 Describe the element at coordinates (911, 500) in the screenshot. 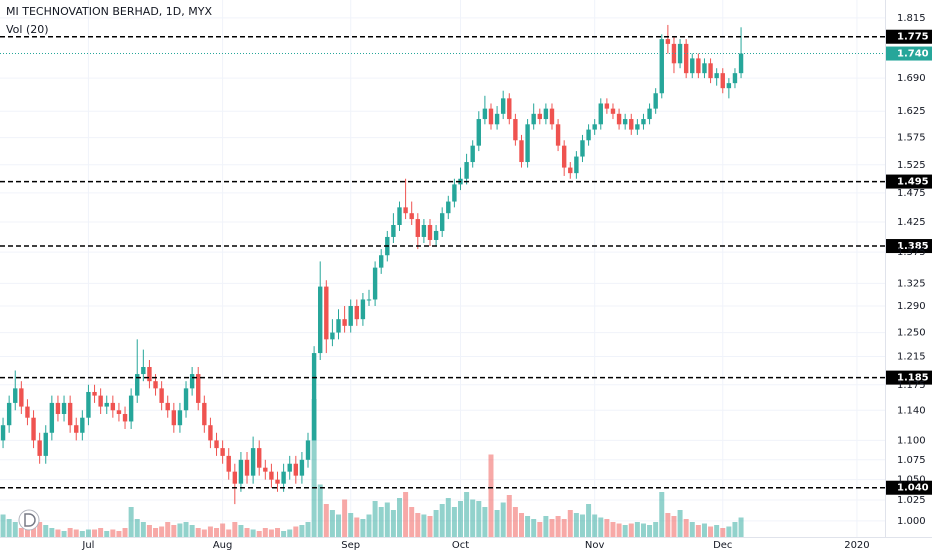

I see `y-tick-label: 1.025` at that location.